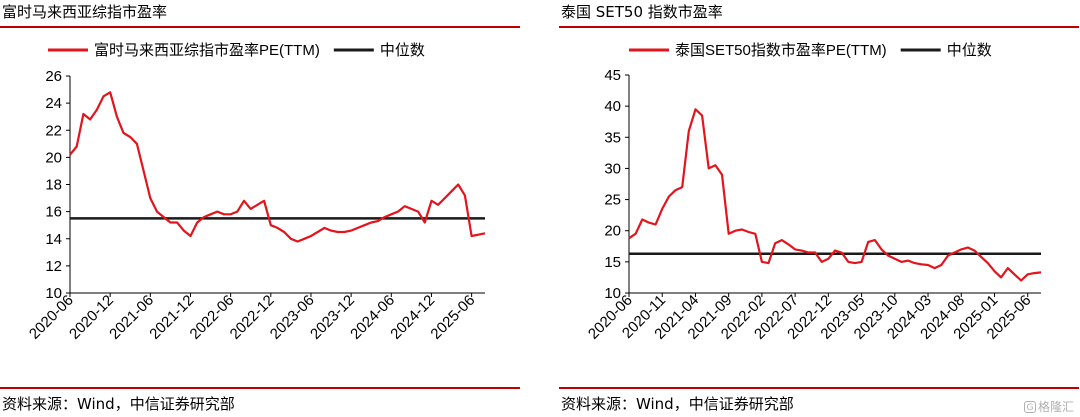 The height and width of the screenshot is (417, 1080). Describe the element at coordinates (53, 130) in the screenshot. I see `y-tick-label: 22` at that location.